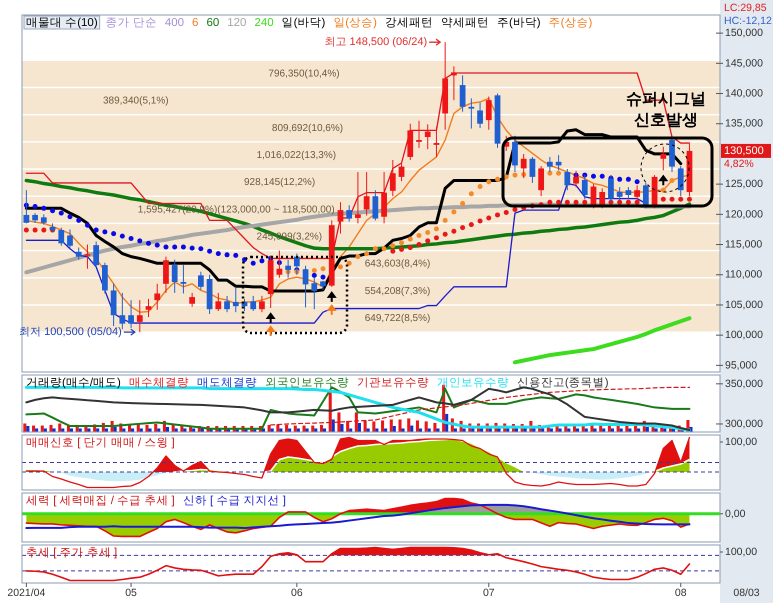 Image resolution: width=773 pixels, height=603 pixels. Describe the element at coordinates (234, 501) in the screenshot. I see `series-label: 신하 [ 수급 지지선 ]` at that location.